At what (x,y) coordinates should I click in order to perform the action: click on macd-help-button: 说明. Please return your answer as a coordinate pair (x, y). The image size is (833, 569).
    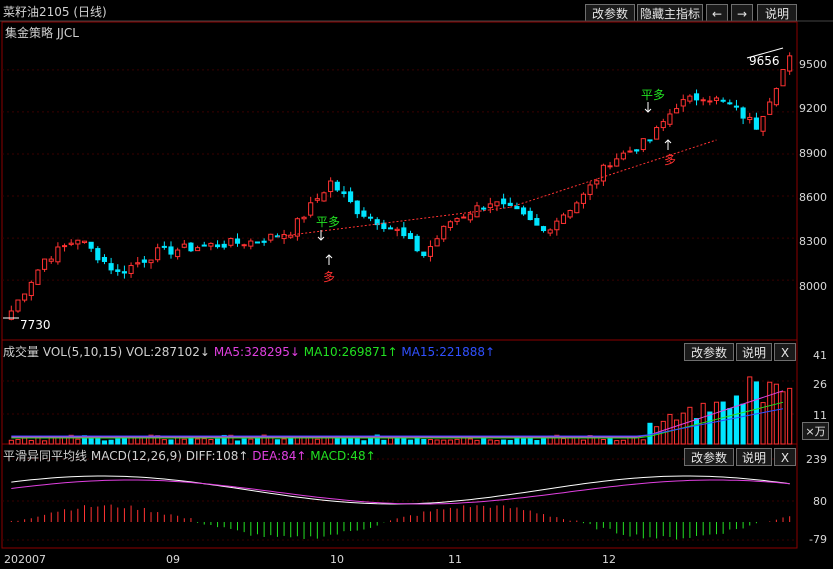
    Looking at the image, I should click on (754, 457).